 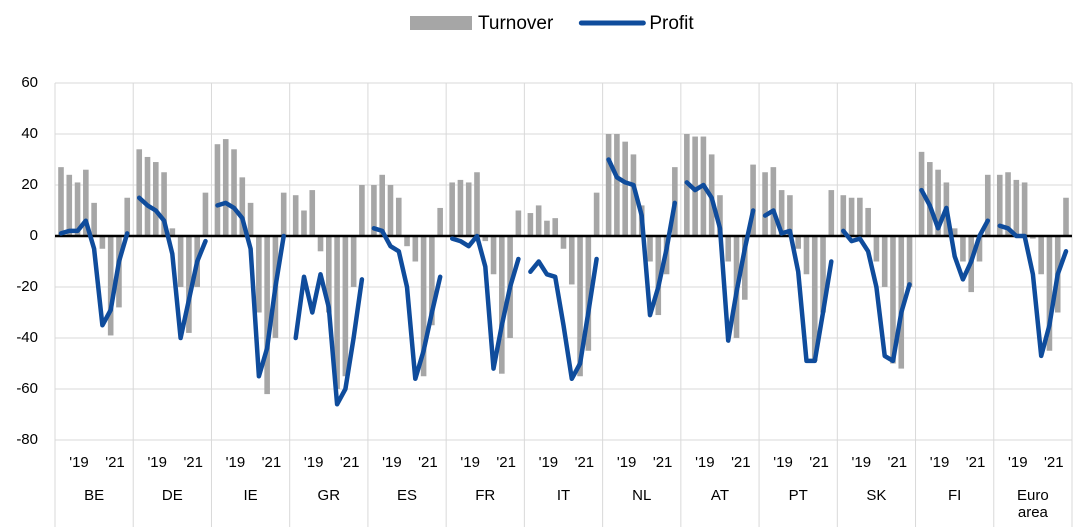 What do you see at coordinates (27, 286) in the screenshot?
I see `y-tick-label: -20` at bounding box center [27, 286].